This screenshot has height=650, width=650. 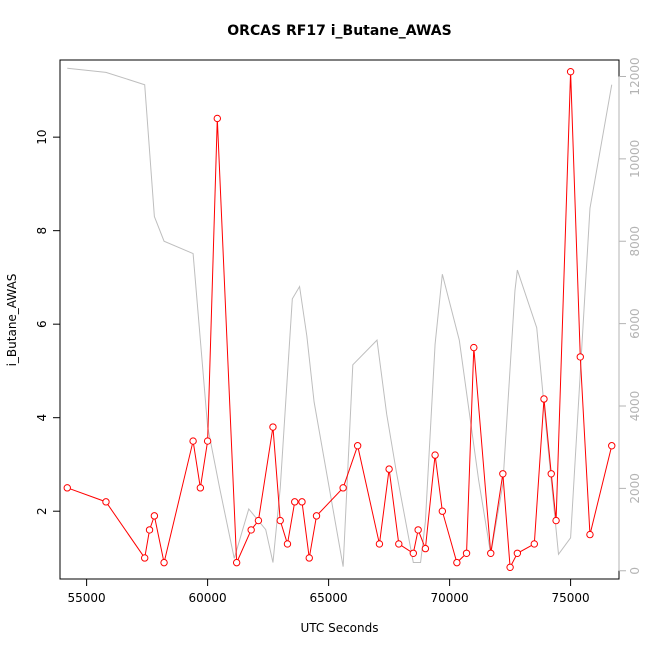 What do you see at coordinates (329, 598) in the screenshot?
I see `x-tick-label: 65000` at bounding box center [329, 598].